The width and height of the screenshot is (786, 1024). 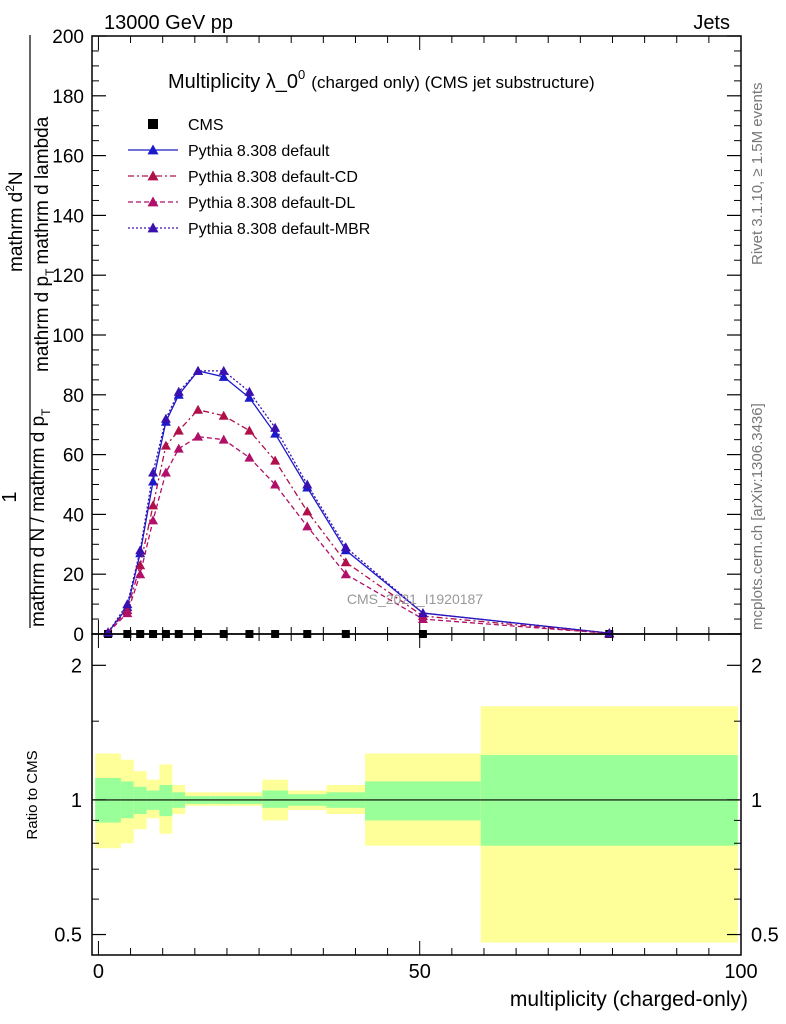 What do you see at coordinates (740, 972) in the screenshot?
I see `x-tick-label-100: 100` at bounding box center [740, 972].